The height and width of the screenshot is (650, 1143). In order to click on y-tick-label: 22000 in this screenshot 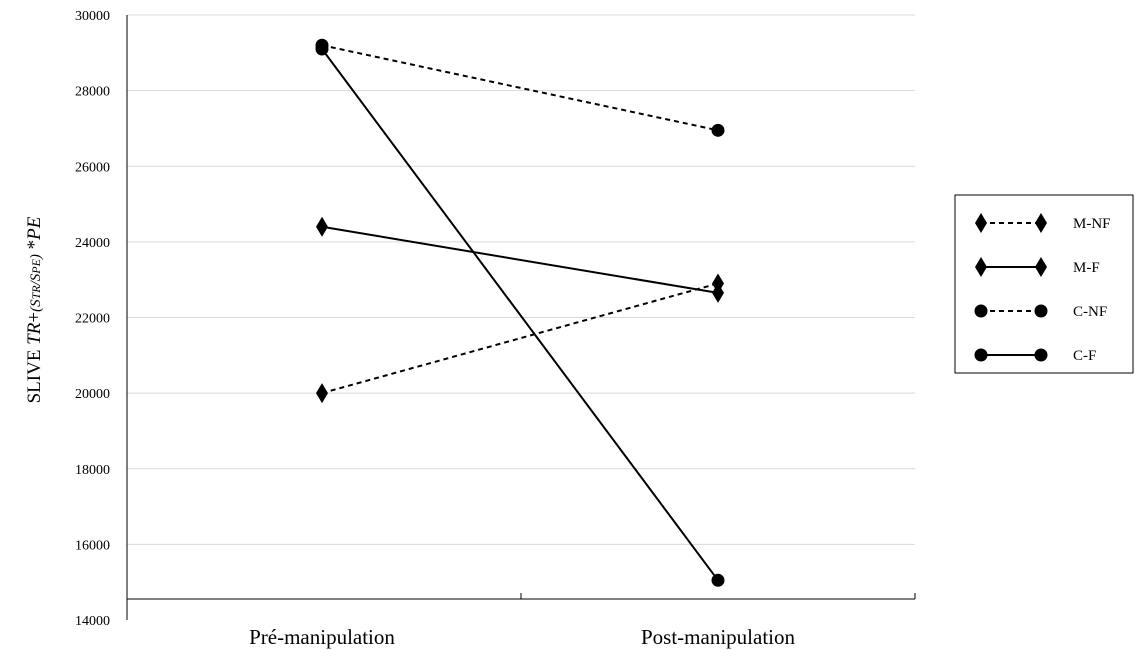, I will do `click(92, 319)`.